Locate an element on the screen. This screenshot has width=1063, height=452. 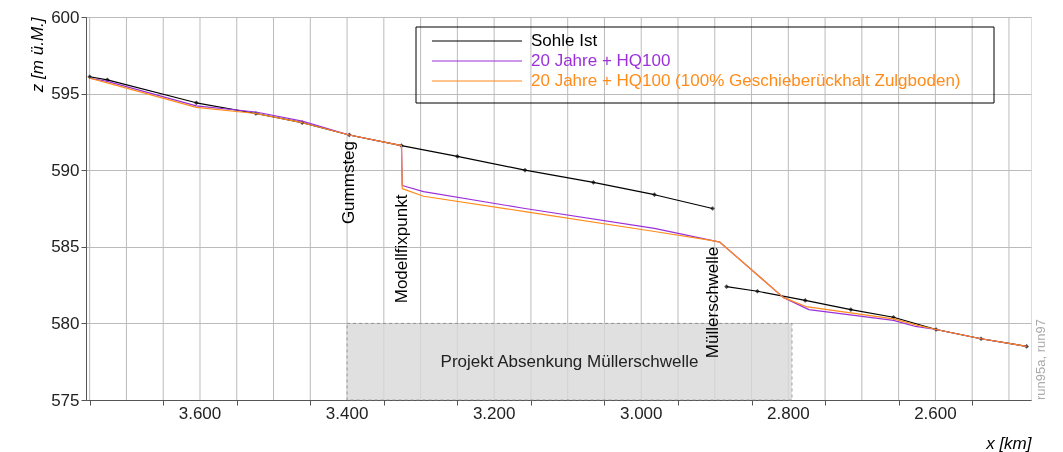
x-tick-label: 3.000 is located at coordinates (641, 413).